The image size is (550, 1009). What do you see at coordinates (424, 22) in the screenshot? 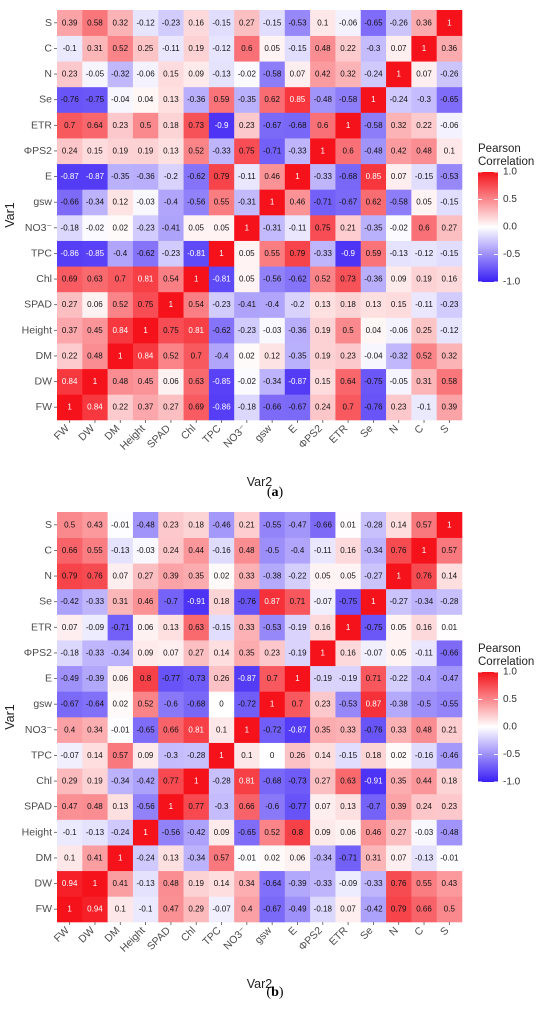
I see `cell-value-label: 0.36` at bounding box center [424, 22].